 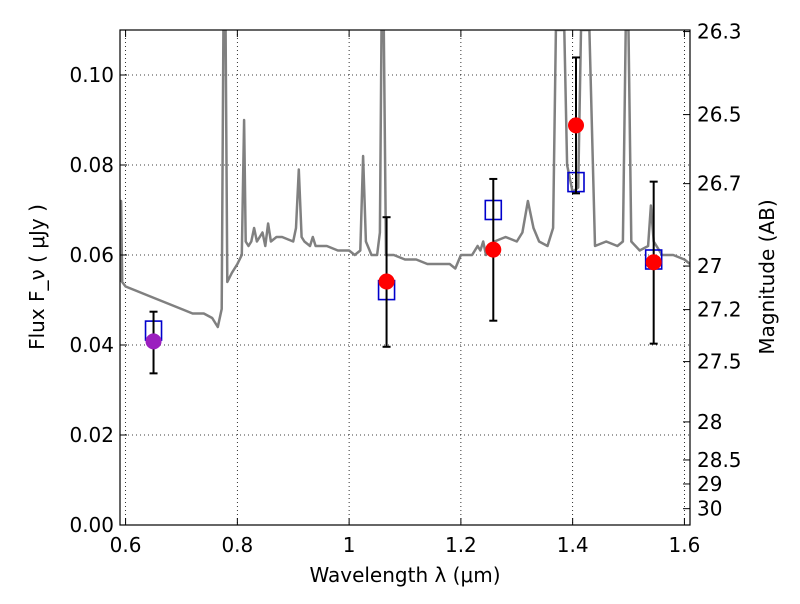 I want to click on x-axis-title: Wavelength λ (μm), so click(x=404, y=575).